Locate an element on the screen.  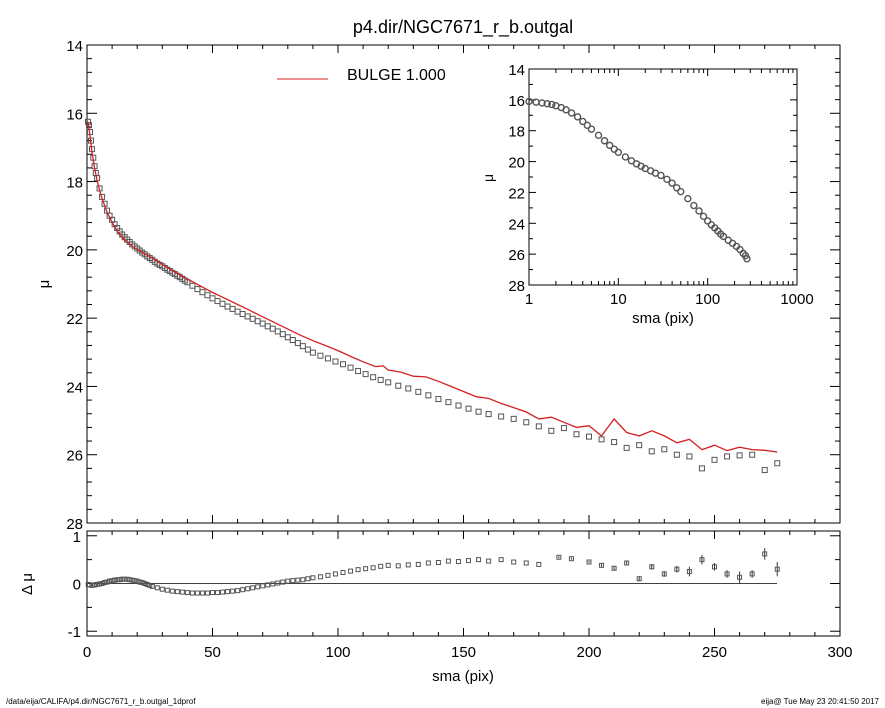
inset-x-tick-label: 10 is located at coordinates (618, 299).